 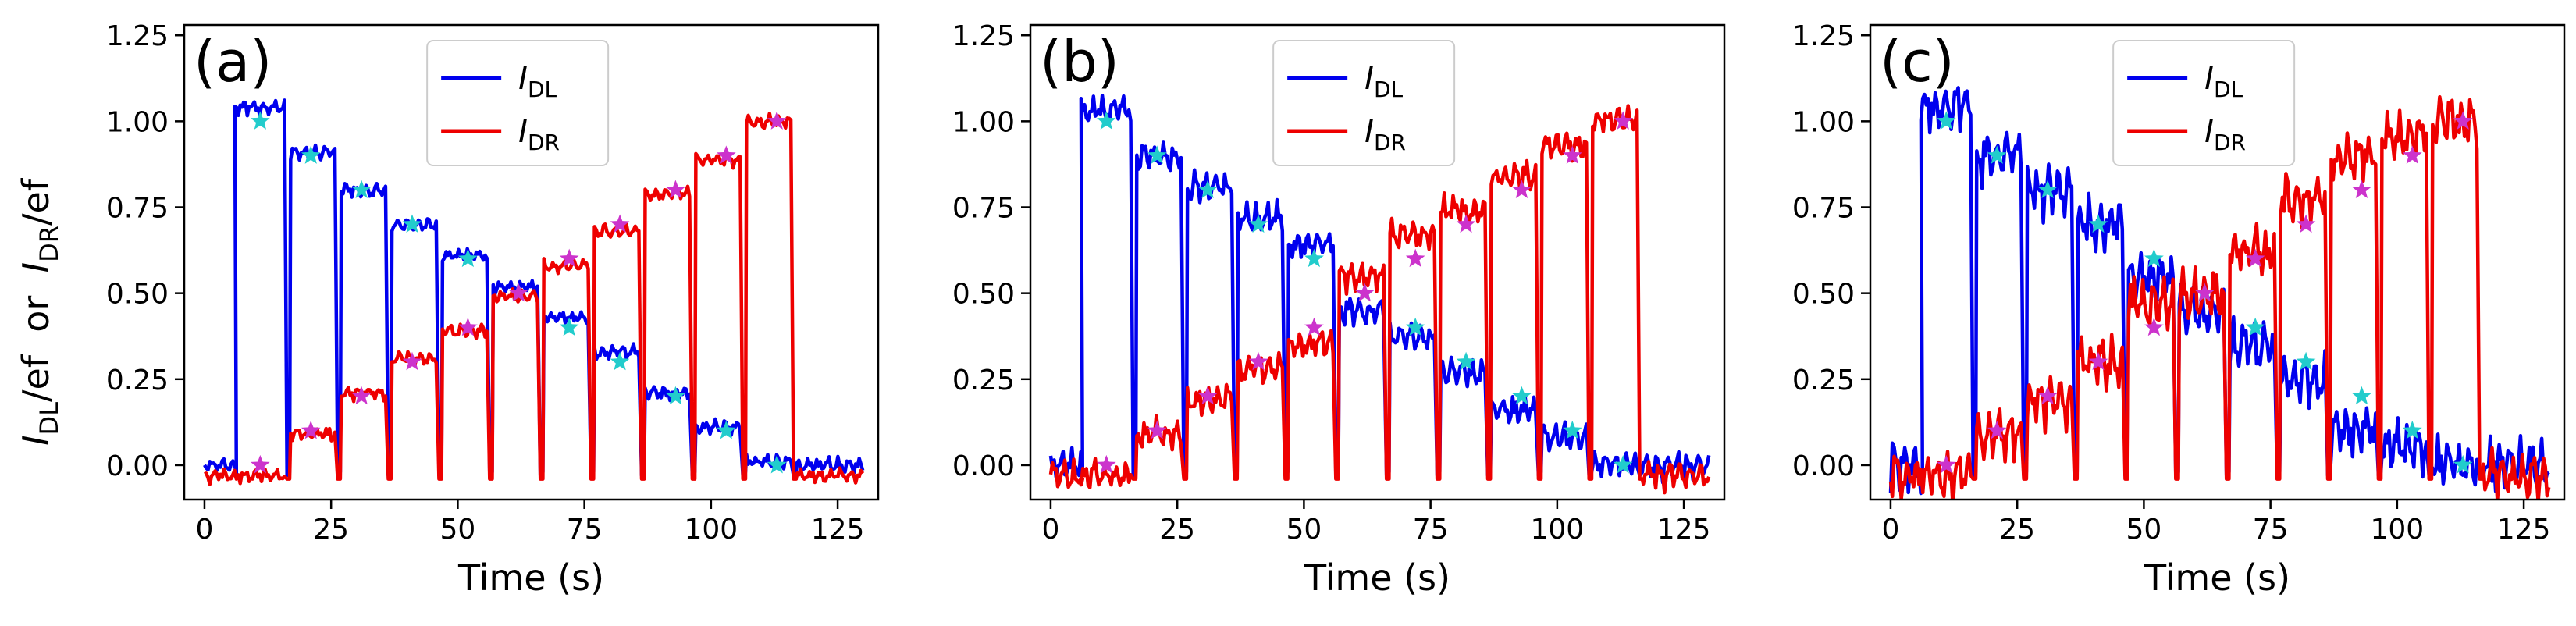 What do you see at coordinates (233, 62) in the screenshot?
I see `panel-label: (a)` at bounding box center [233, 62].